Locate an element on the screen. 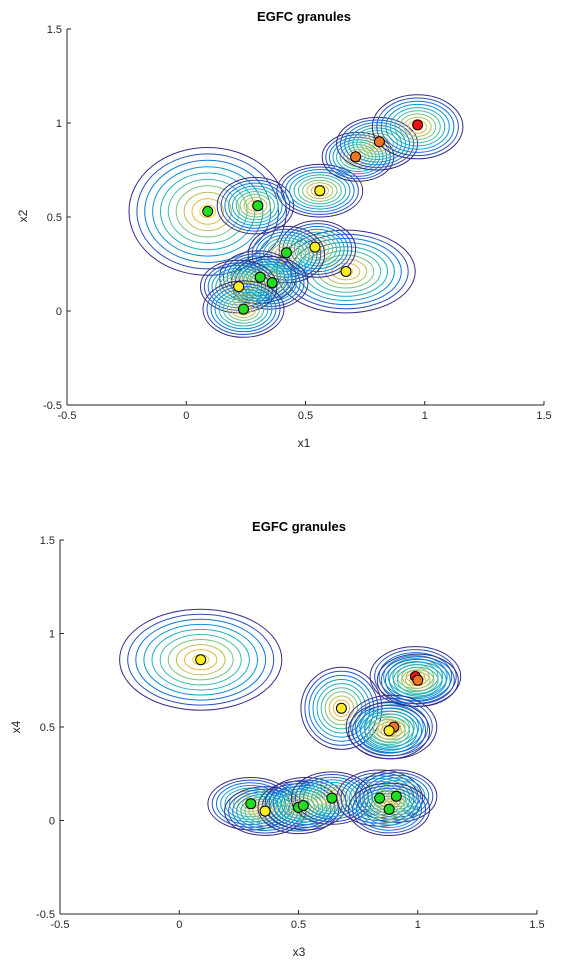  y-tick-label: -0.5 is located at coordinates (45, 915).